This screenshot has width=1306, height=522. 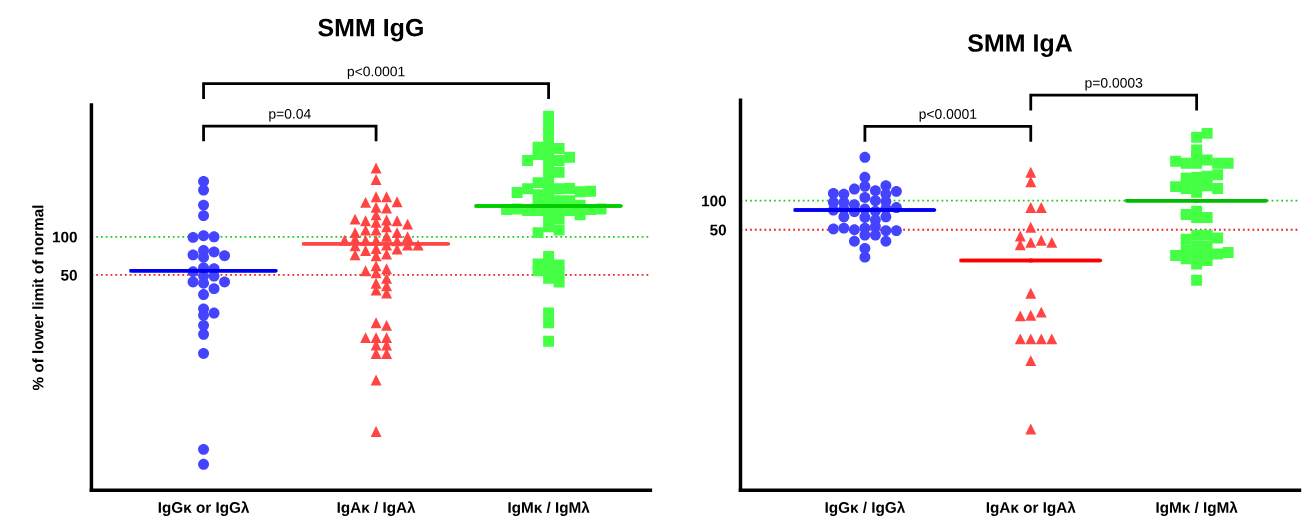 I want to click on x-tick-label: IgGκ / IgGλ, so click(x=865, y=508).